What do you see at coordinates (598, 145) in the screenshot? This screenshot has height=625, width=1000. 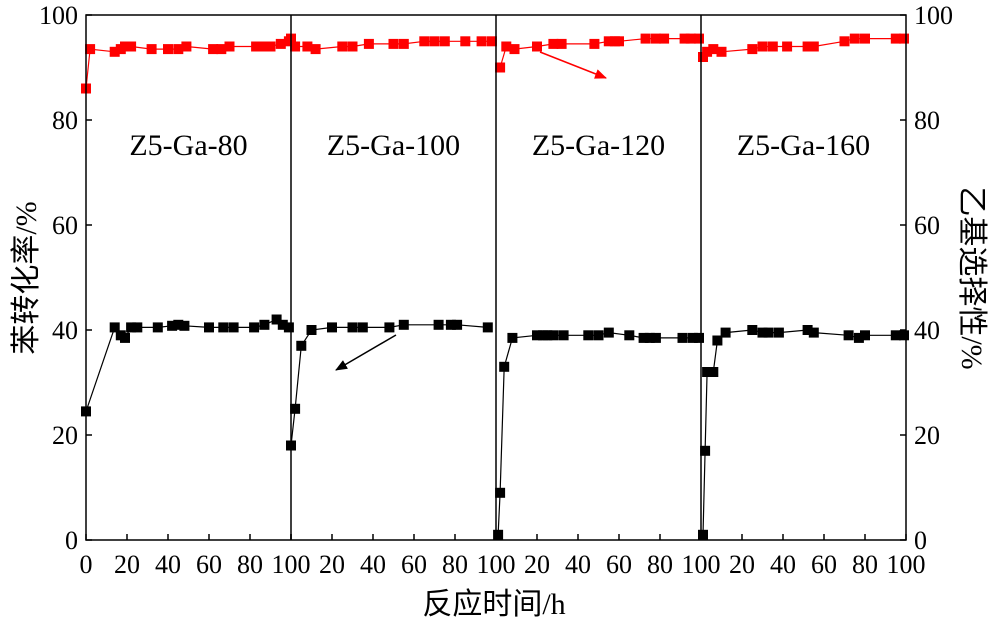 I see `panel-label: Z5-Ga-120` at bounding box center [598, 145].